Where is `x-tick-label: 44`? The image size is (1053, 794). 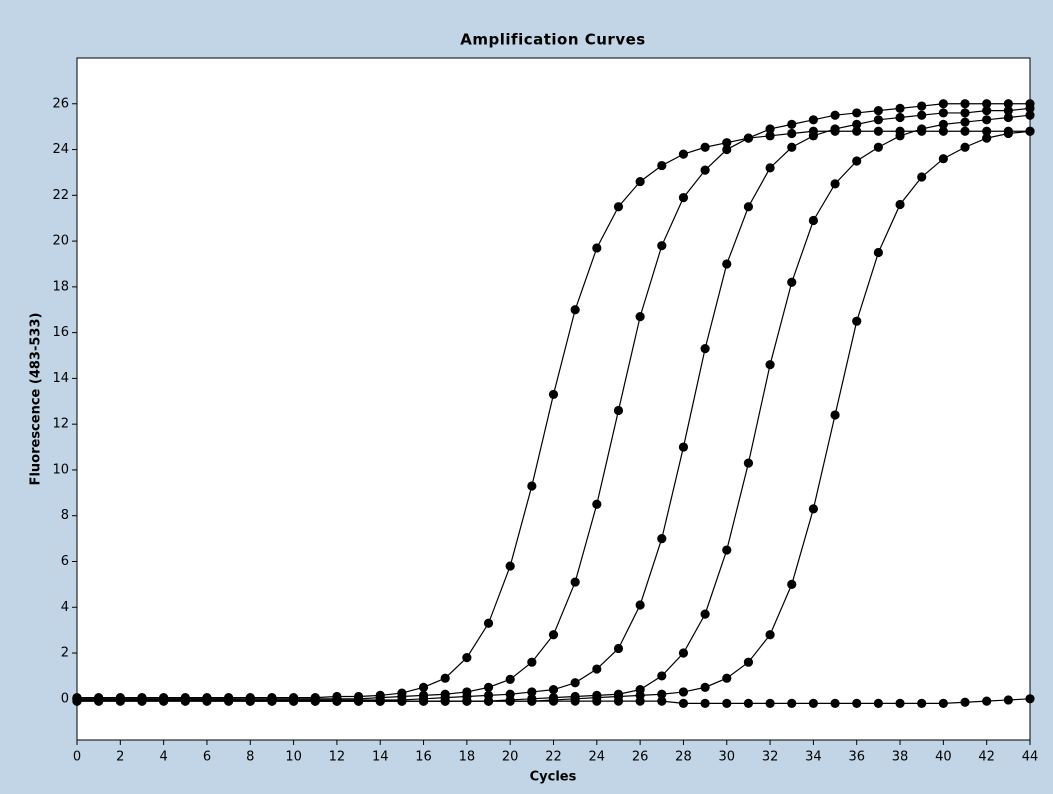 x-tick-label: 44 is located at coordinates (1030, 757).